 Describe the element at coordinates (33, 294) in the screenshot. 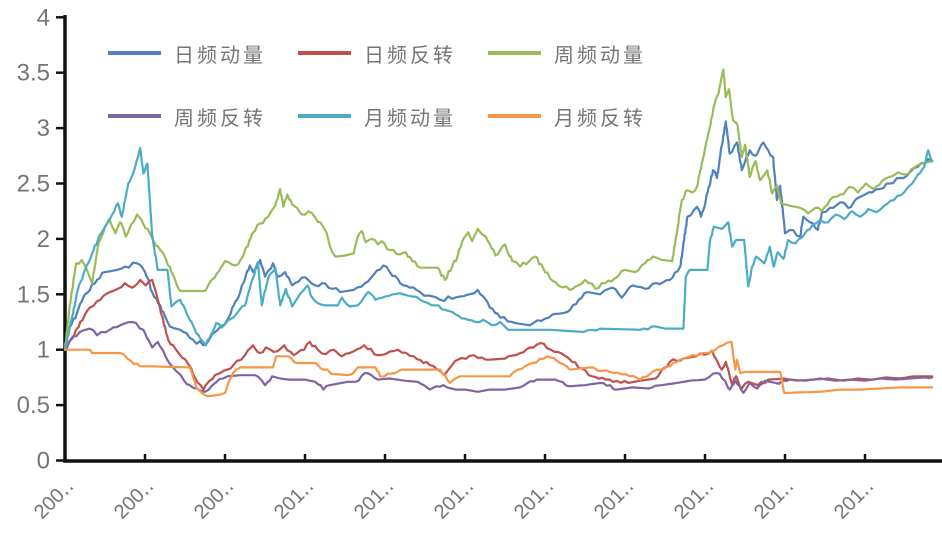

I see `y-axis-label: 1.5` at that location.